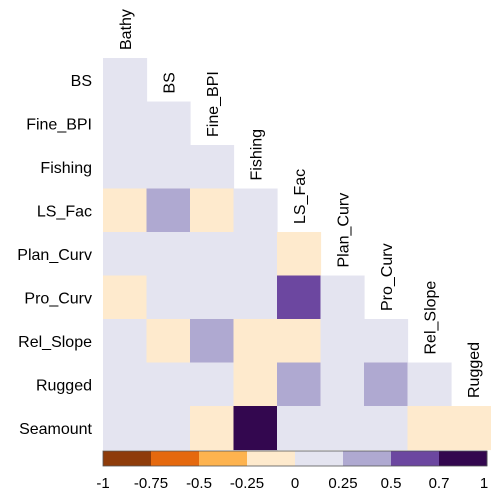  I want to click on heatmap-cell-LS_Fac-BS, so click(168, 210).